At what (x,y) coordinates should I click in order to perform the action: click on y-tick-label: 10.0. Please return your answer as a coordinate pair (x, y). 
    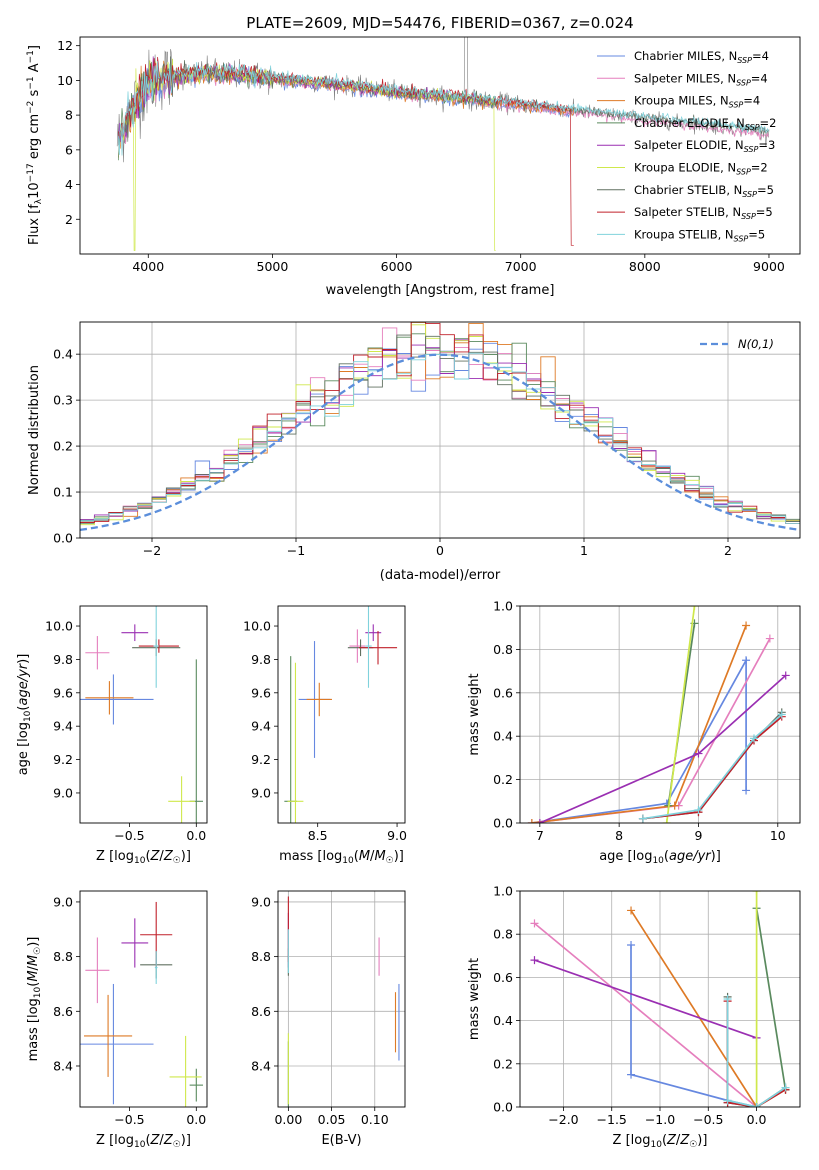
    Looking at the image, I should click on (257, 626).